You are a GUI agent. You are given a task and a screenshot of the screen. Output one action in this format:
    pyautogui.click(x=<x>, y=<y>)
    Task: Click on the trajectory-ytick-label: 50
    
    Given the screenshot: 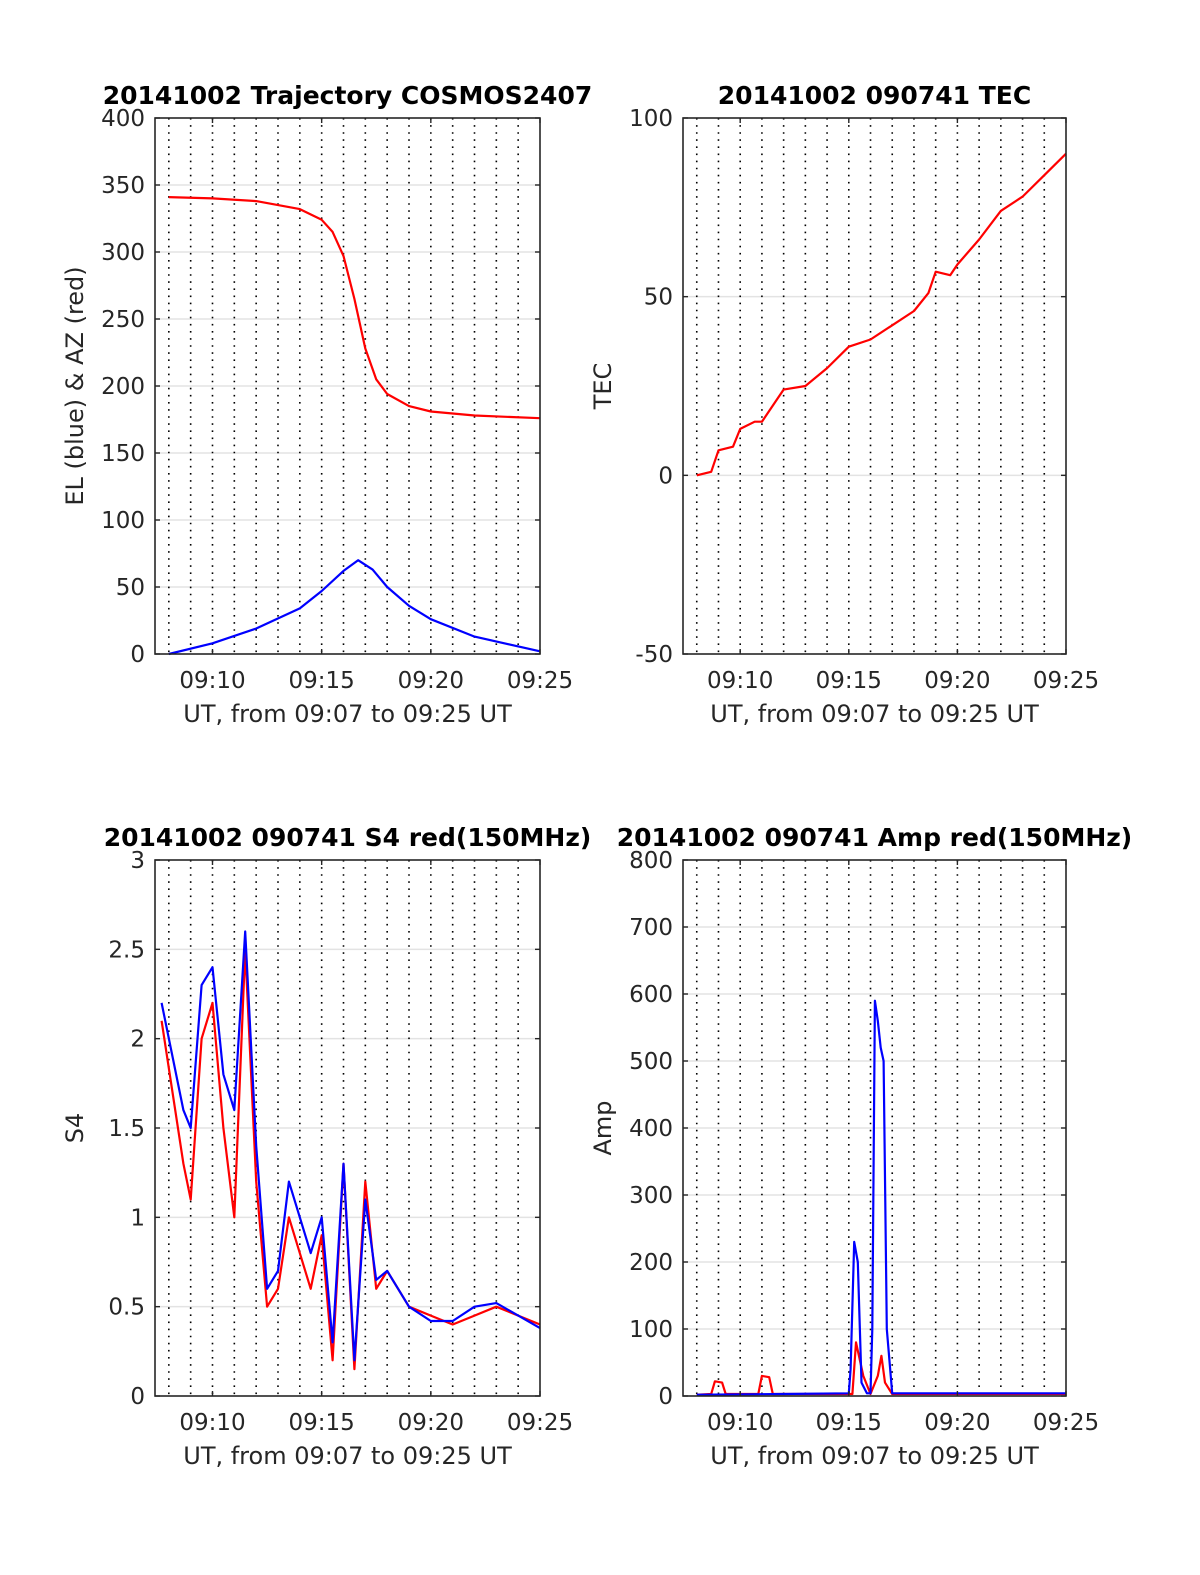 What is the action you would take?
    pyautogui.click(x=130, y=588)
    